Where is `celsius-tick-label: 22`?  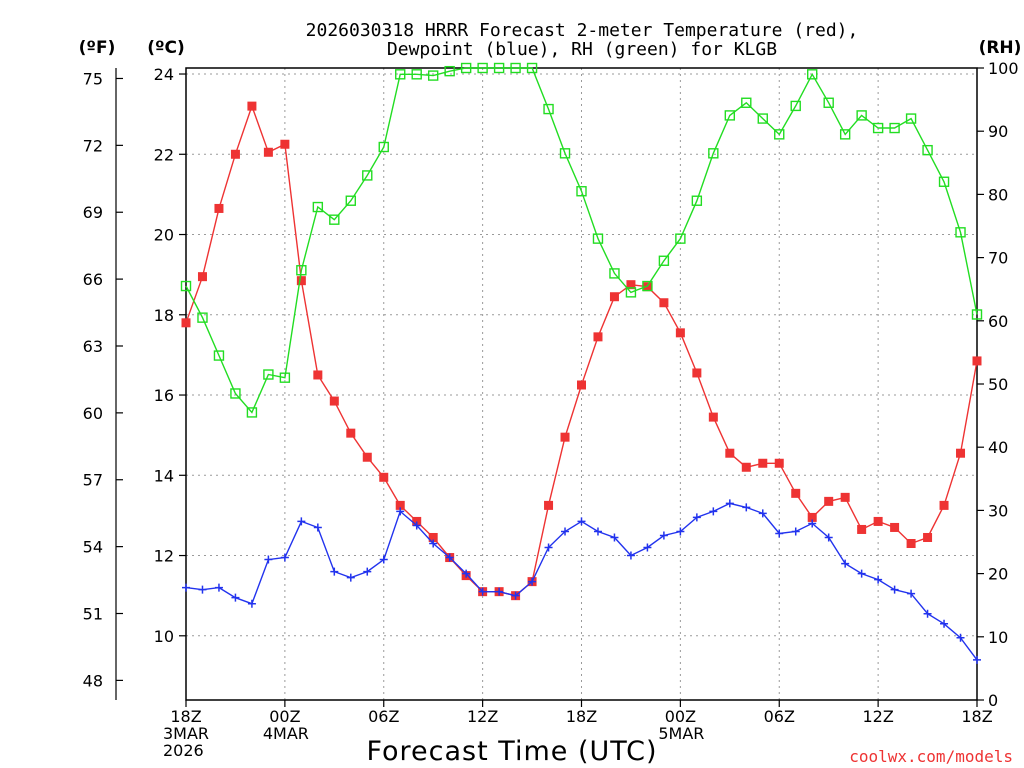 celsius-tick-label: 22 is located at coordinates (164, 154).